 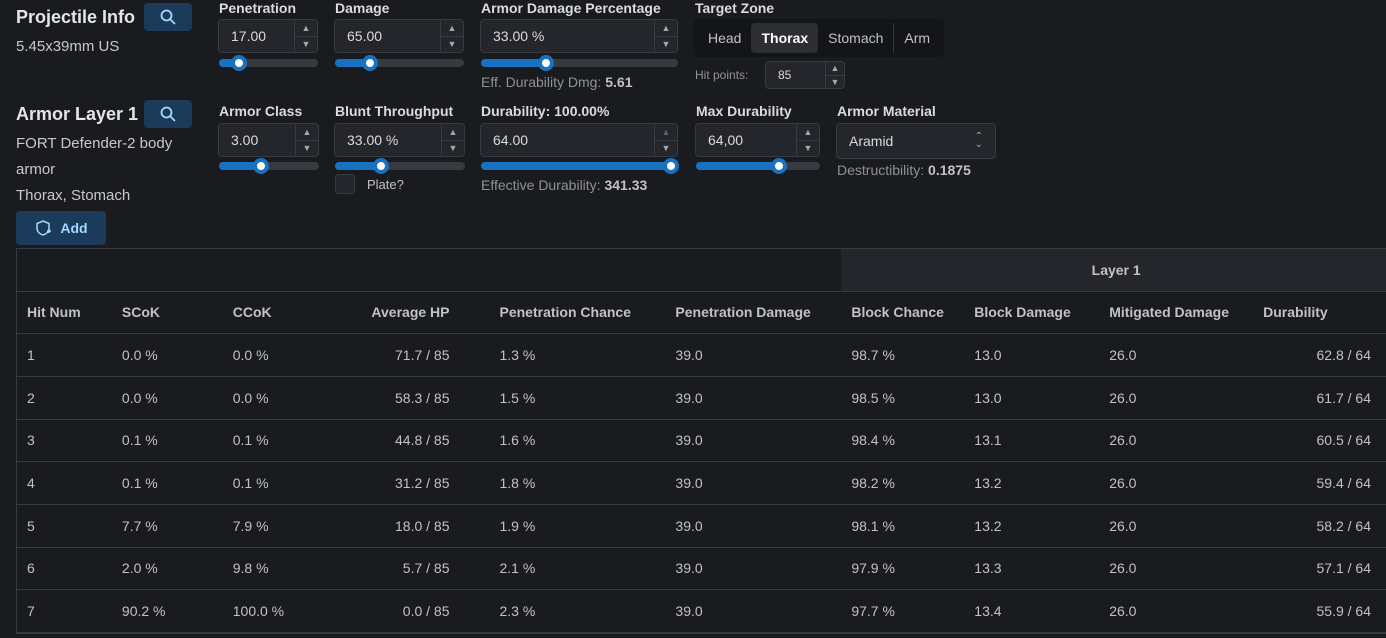 I want to click on durability-input: 64.00 ▲ ▼, so click(x=579, y=140).